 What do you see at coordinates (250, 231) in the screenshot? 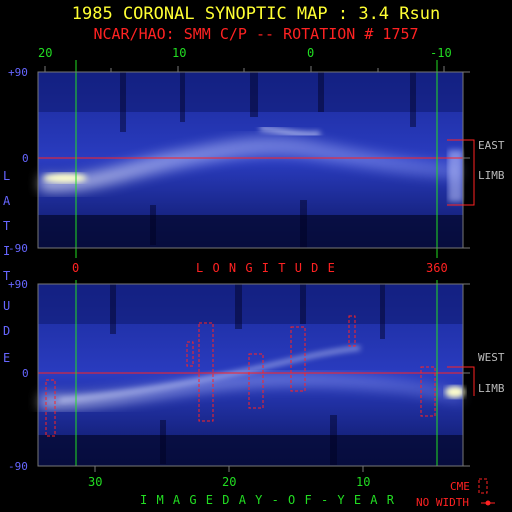
I see `top-map-dark-south` at bounding box center [250, 231].